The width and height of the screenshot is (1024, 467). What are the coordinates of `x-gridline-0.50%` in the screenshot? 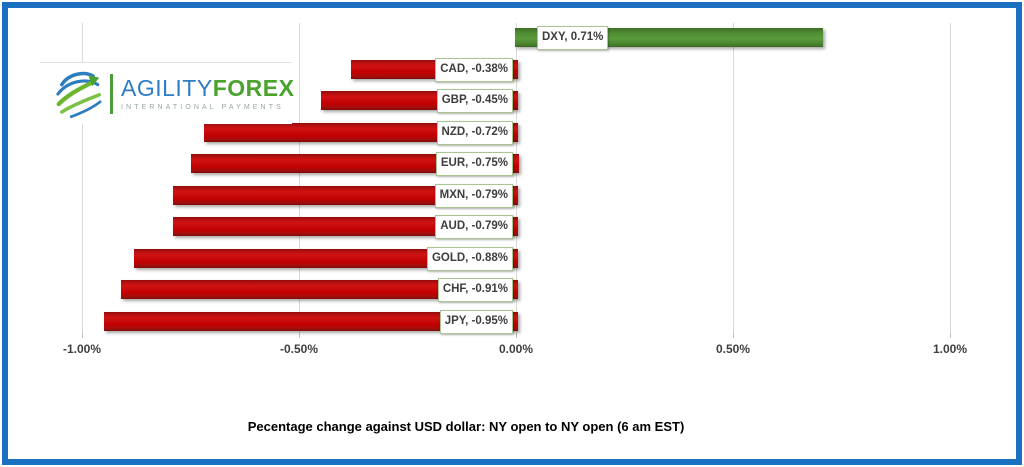 It's located at (733, 178).